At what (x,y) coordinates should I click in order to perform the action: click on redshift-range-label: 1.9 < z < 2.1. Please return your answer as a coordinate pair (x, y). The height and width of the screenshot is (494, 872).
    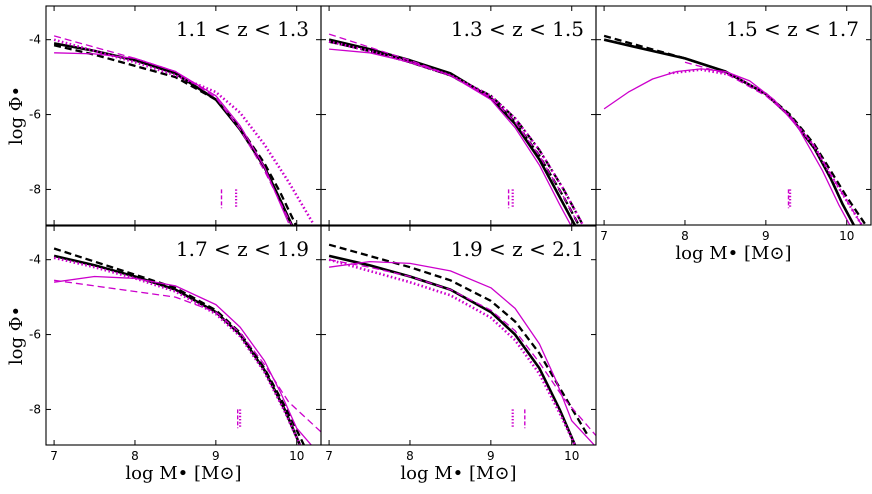
    Looking at the image, I should click on (517, 249).